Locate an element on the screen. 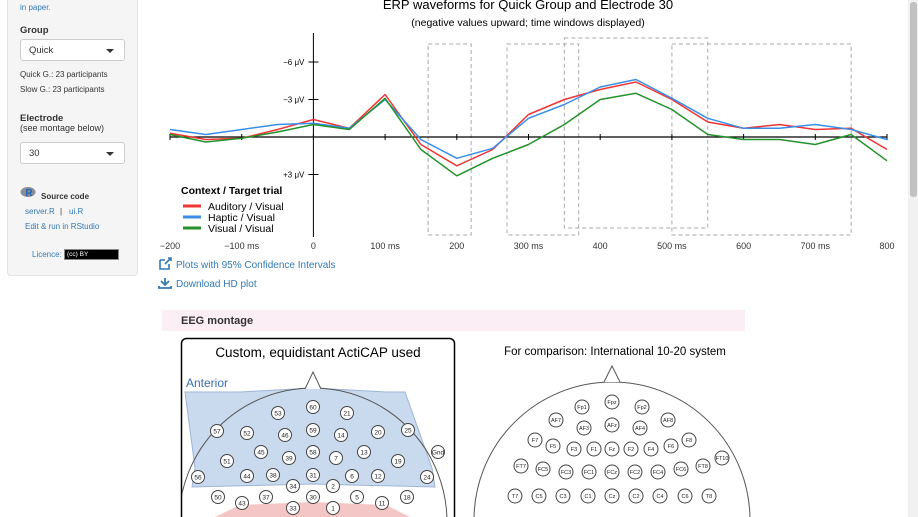 The width and height of the screenshot is (918, 517). electrode-label: AF3 is located at coordinates (584, 429).